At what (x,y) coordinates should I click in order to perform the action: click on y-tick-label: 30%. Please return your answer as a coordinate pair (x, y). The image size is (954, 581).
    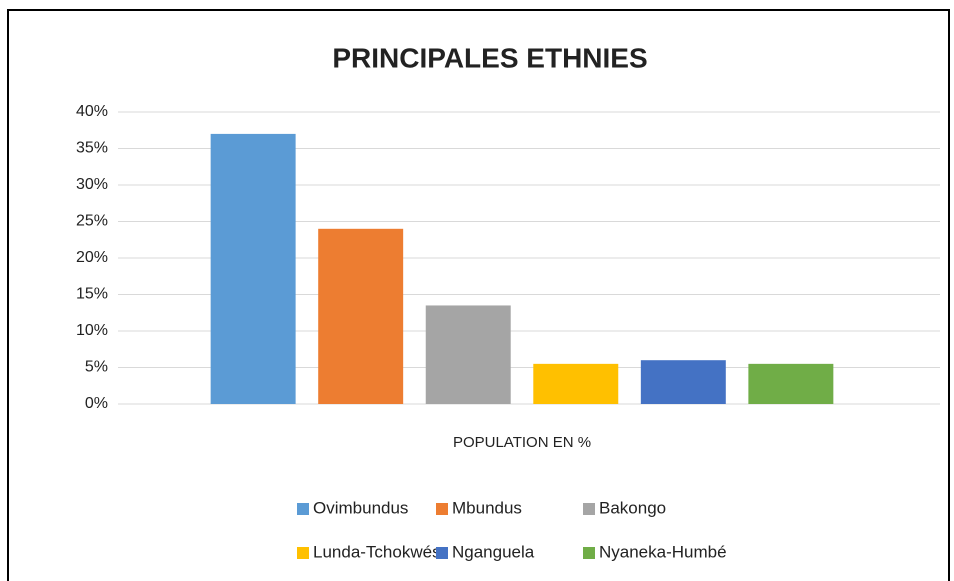
    Looking at the image, I should click on (92, 184).